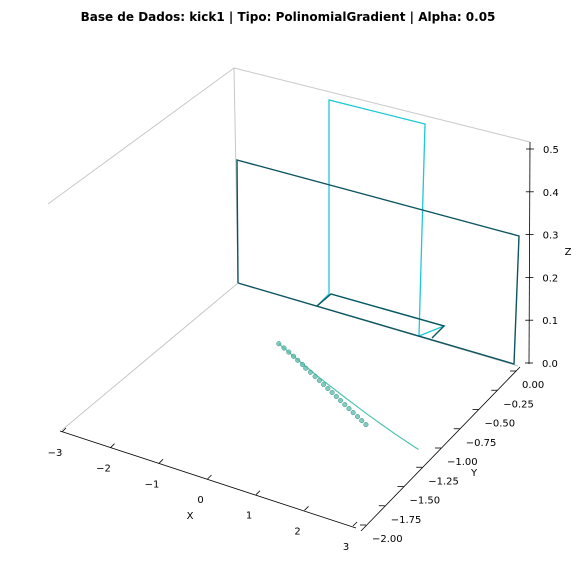 The height and width of the screenshot is (576, 576). What do you see at coordinates (500, 424) in the screenshot?
I see `y-tick-label: −0.50` at bounding box center [500, 424].